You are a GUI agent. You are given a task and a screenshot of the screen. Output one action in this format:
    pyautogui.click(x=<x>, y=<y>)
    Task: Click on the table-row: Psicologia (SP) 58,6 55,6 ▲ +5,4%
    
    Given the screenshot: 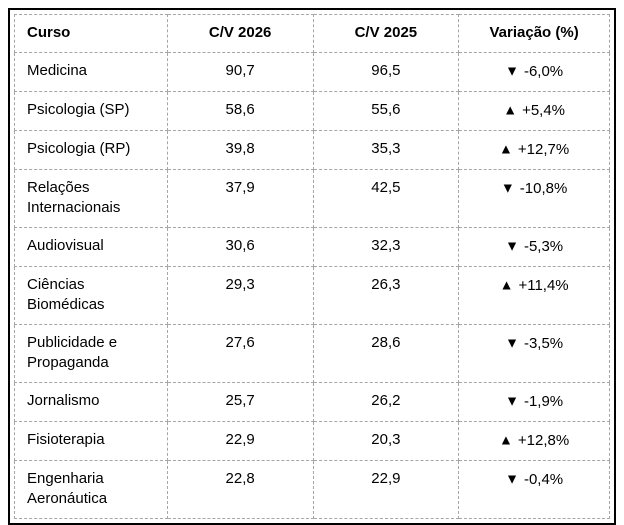 What is the action you would take?
    pyautogui.click(x=312, y=111)
    